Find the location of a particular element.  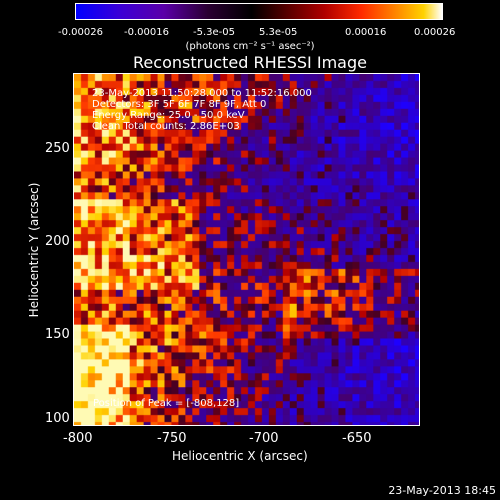

colorbar-tick: 0.00026 is located at coordinates (435, 32).